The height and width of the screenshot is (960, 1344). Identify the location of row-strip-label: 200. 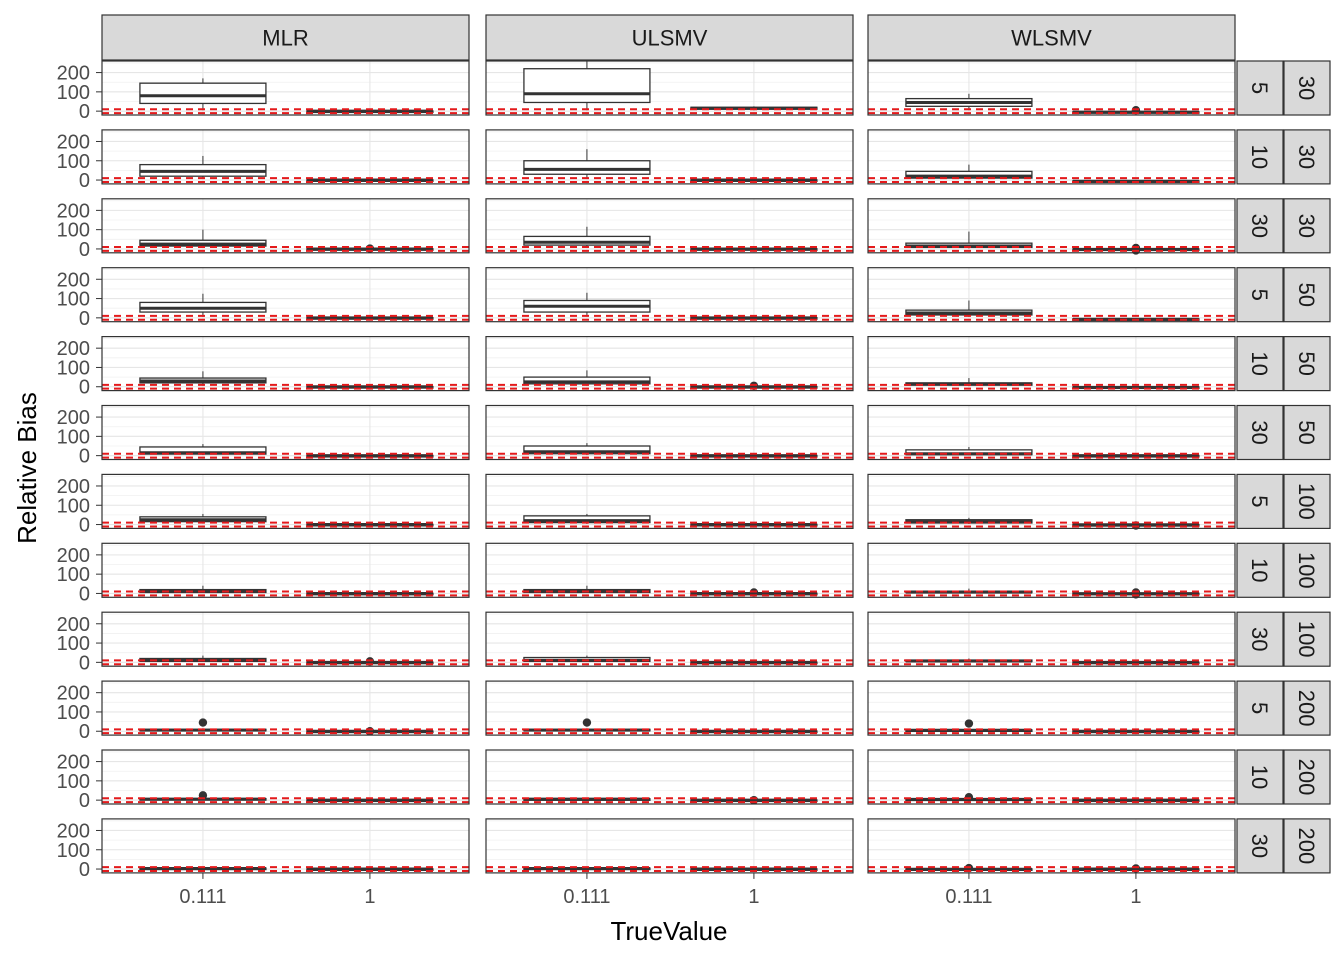
(1306, 846).